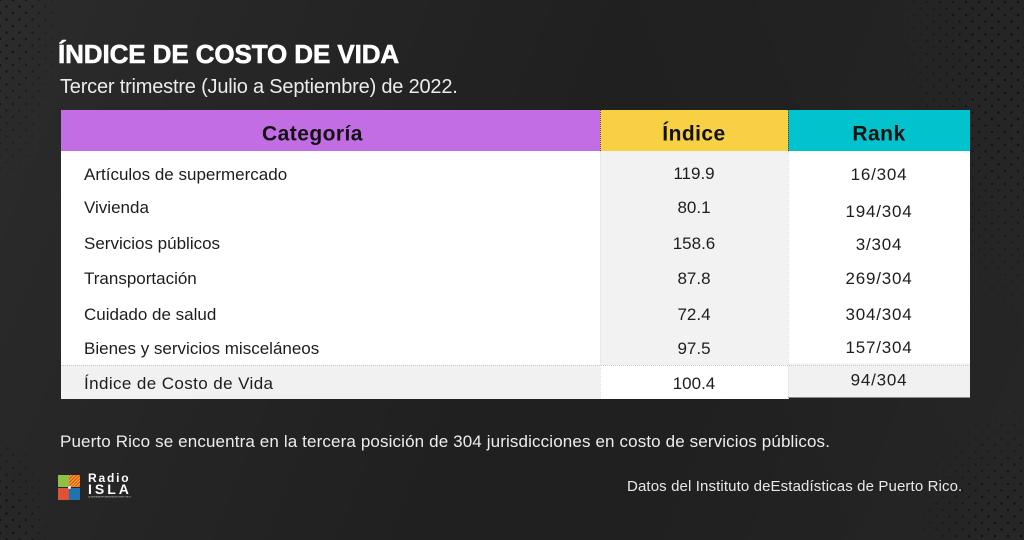  Describe the element at coordinates (330, 169) in the screenshot. I see `category-cell: Artículos de supermercado` at that location.